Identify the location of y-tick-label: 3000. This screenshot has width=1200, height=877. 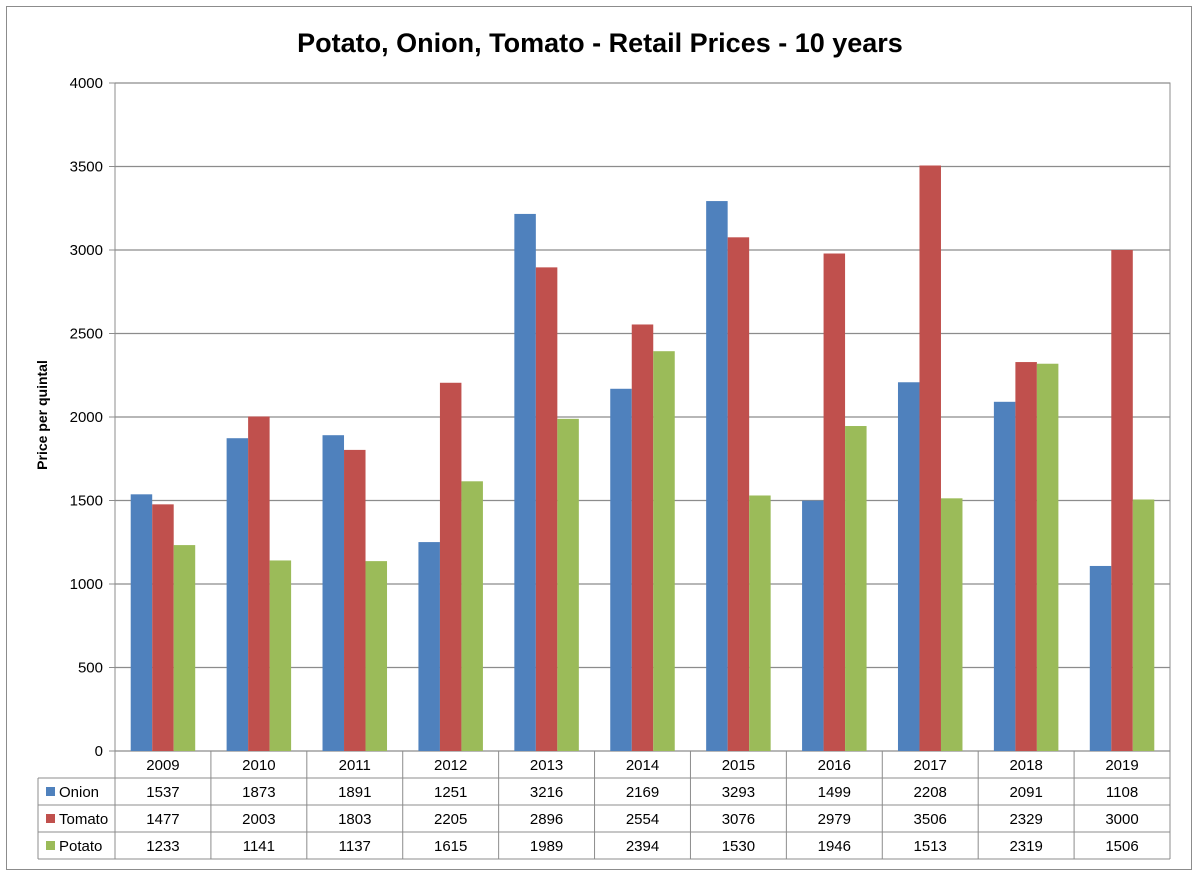
(86, 250).